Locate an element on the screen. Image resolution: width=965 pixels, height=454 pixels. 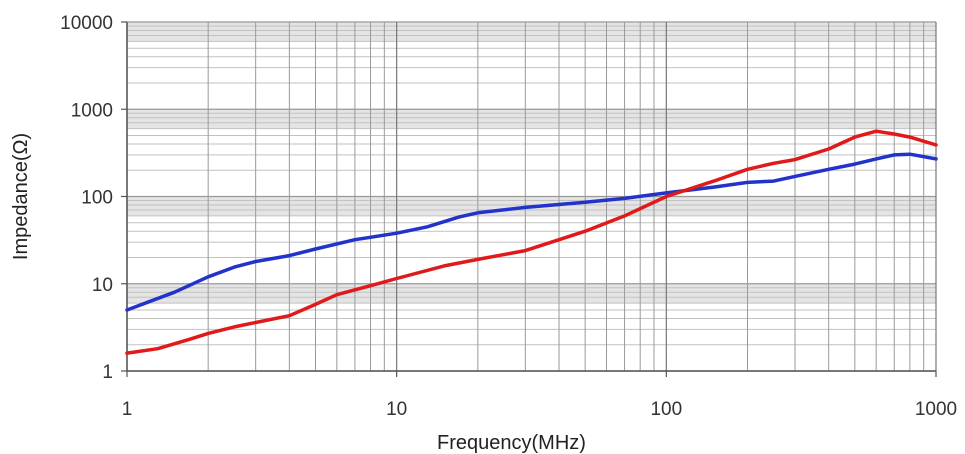
x-axis-title: Frequency(MHz) is located at coordinates (511, 443).